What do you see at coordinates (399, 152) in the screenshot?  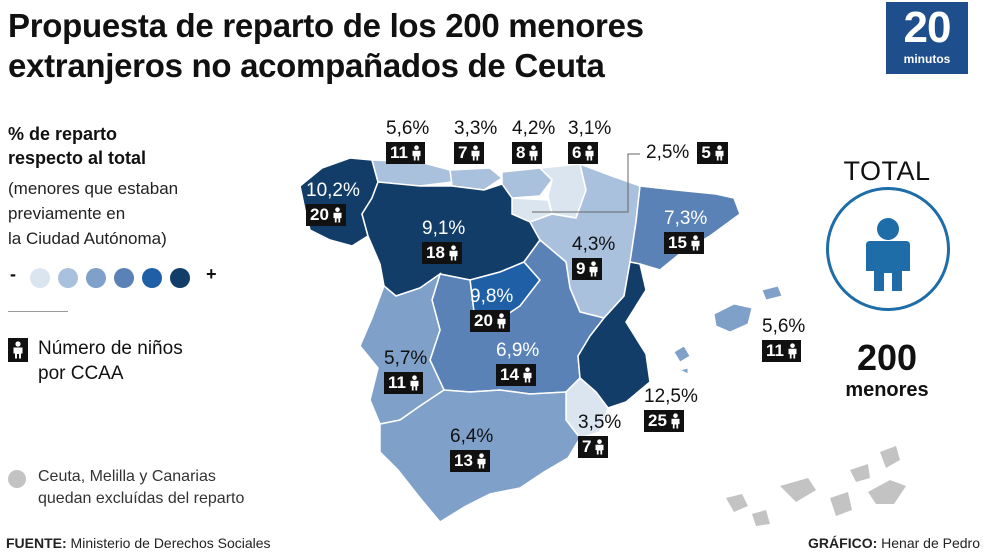 I see `count-asturias-value: 11` at bounding box center [399, 152].